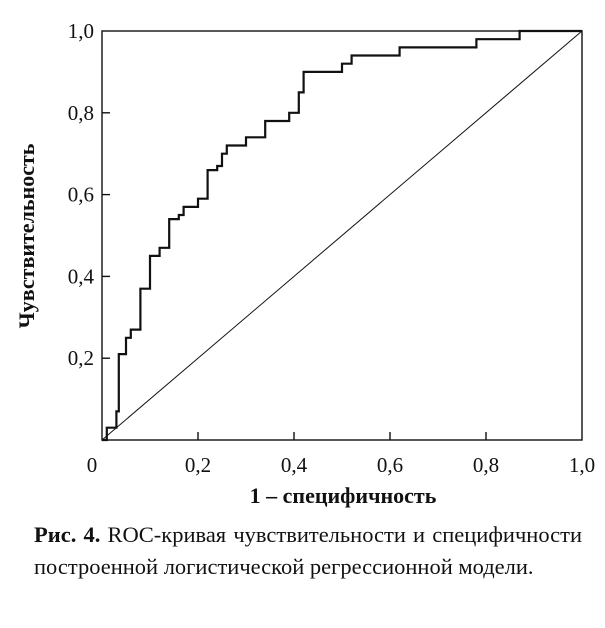  I want to click on x-tick-label: 0,4, so click(294, 465).